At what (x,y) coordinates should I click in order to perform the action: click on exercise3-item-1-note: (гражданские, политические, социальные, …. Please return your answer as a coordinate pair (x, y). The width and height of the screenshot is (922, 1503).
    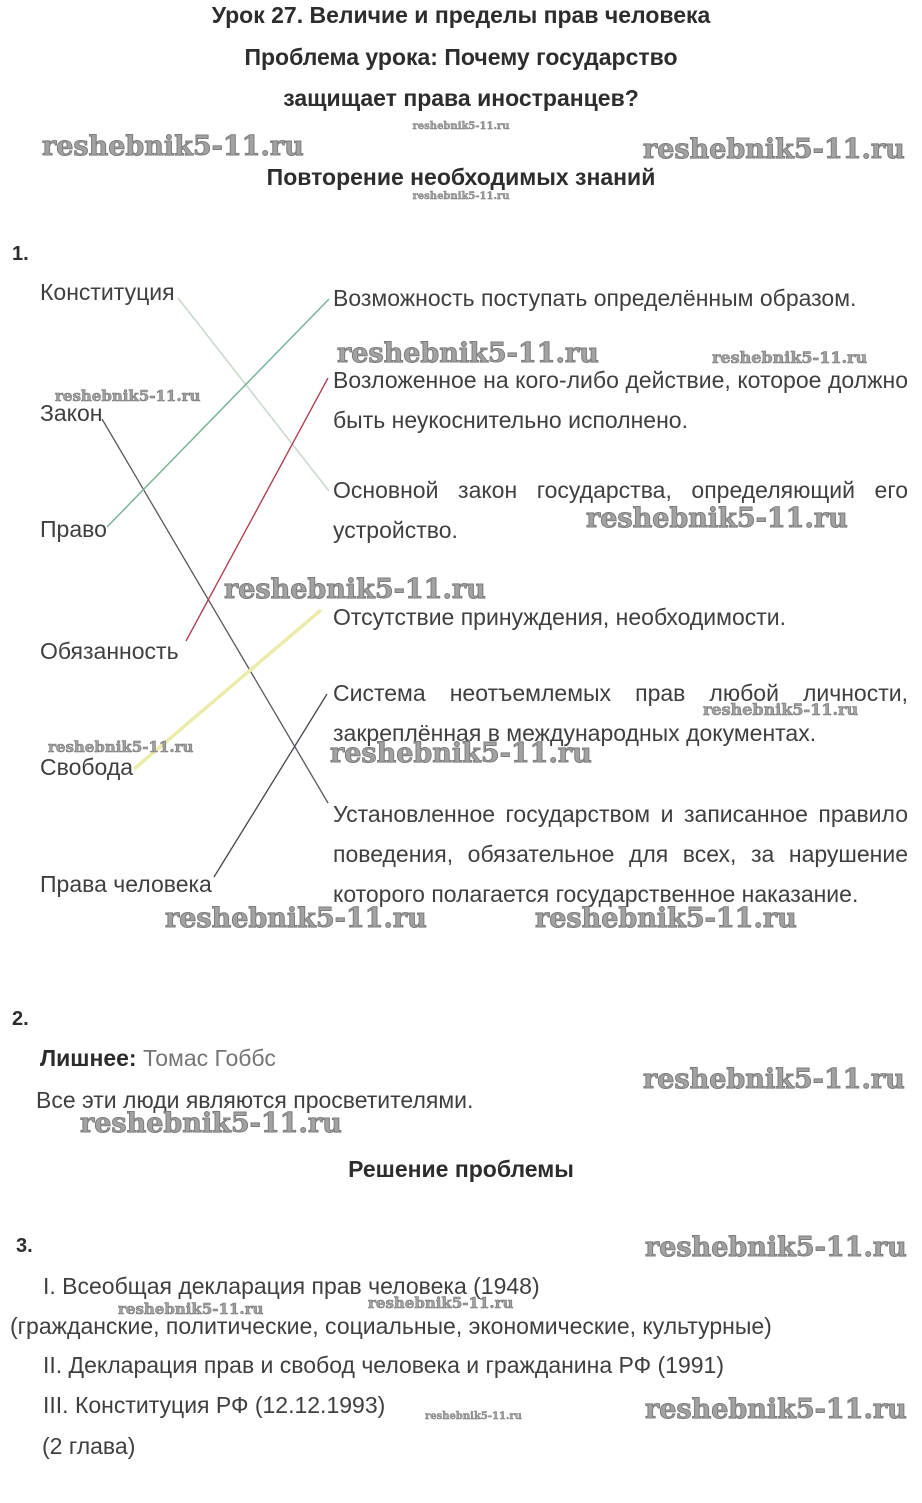
    Looking at the image, I should click on (391, 1326).